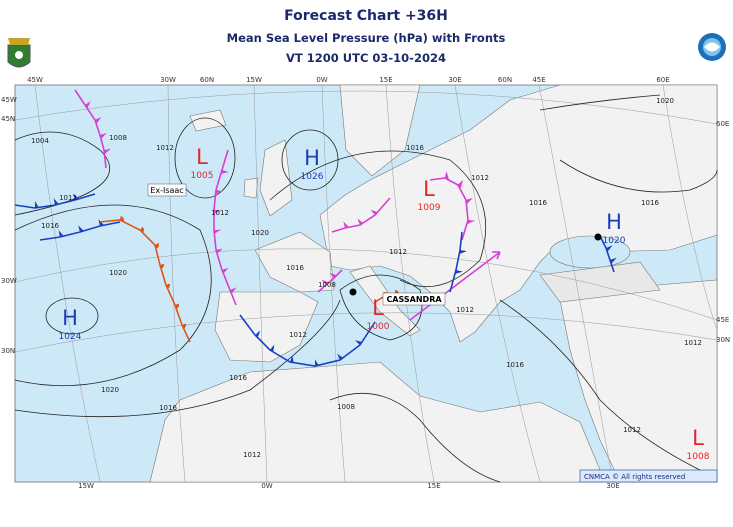 Image resolution: width=733 pixels, height=527 pixels. What do you see at coordinates (634, 477) in the screenshot?
I see `copyright: CNMCA © All rights reserved` at bounding box center [634, 477].